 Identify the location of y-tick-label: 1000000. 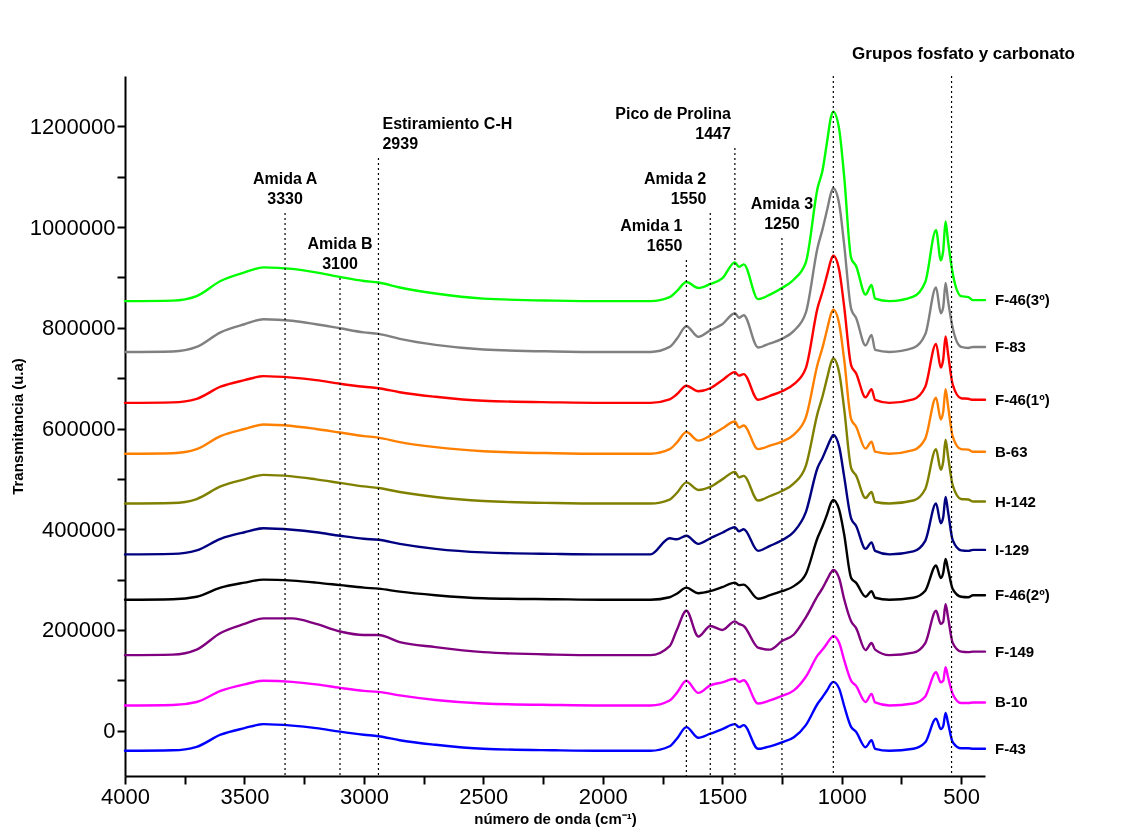
(72, 227).